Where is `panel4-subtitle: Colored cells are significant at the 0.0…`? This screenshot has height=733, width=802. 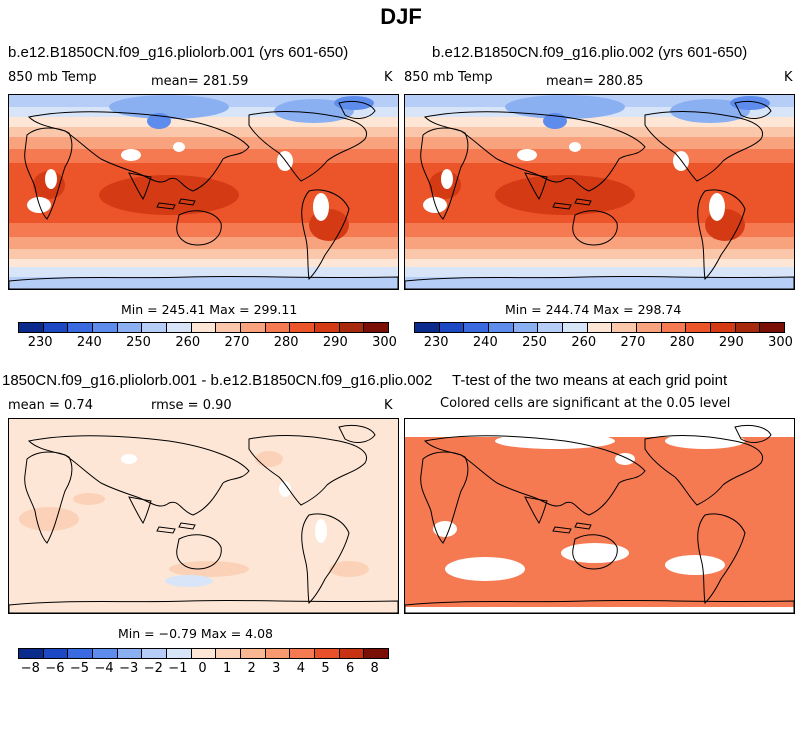
panel4-subtitle: Colored cells are significant at the 0.0… is located at coordinates (585, 403).